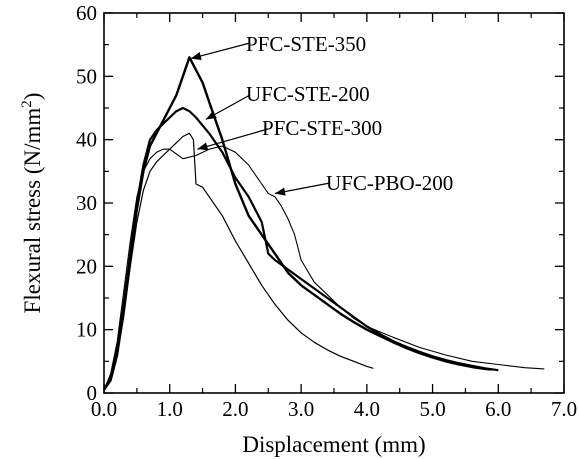 Image resolution: width=579 pixels, height=459 pixels. I want to click on x-tick-label: 2.0, so click(235, 409).